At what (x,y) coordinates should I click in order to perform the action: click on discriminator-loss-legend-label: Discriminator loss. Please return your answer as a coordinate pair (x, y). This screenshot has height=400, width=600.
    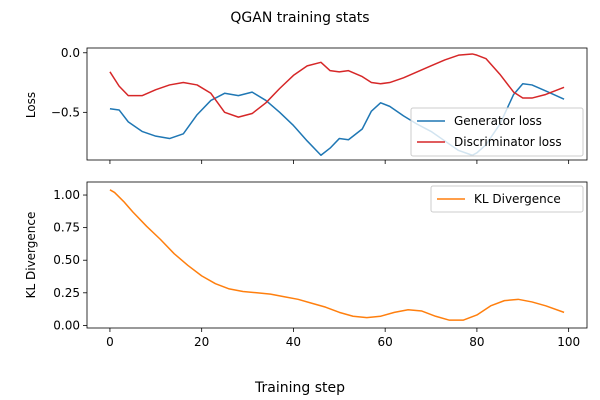
    Looking at the image, I should click on (508, 142).